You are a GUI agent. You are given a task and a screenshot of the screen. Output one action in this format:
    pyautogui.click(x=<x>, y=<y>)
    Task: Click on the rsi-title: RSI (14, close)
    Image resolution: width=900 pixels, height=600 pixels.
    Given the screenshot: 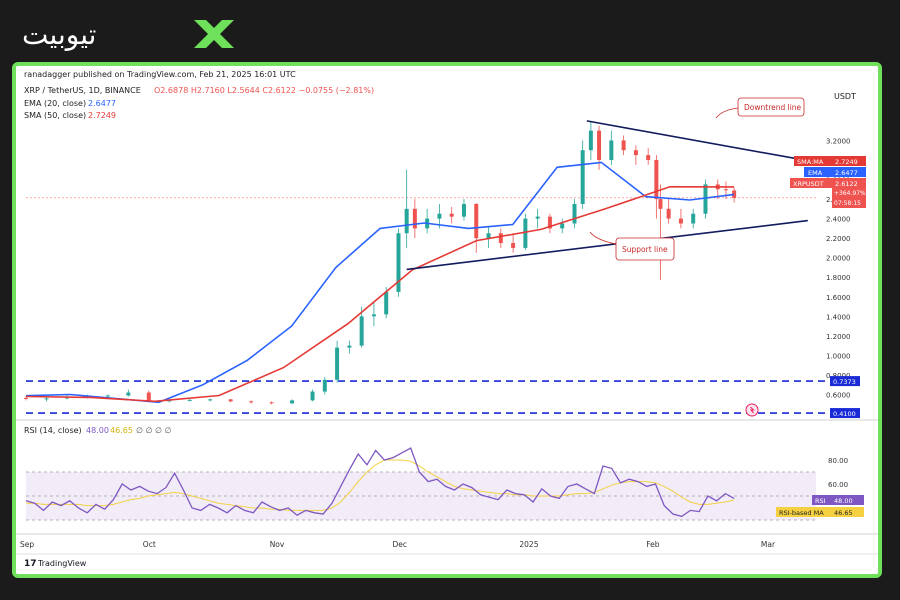 What is the action you would take?
    pyautogui.click(x=53, y=430)
    